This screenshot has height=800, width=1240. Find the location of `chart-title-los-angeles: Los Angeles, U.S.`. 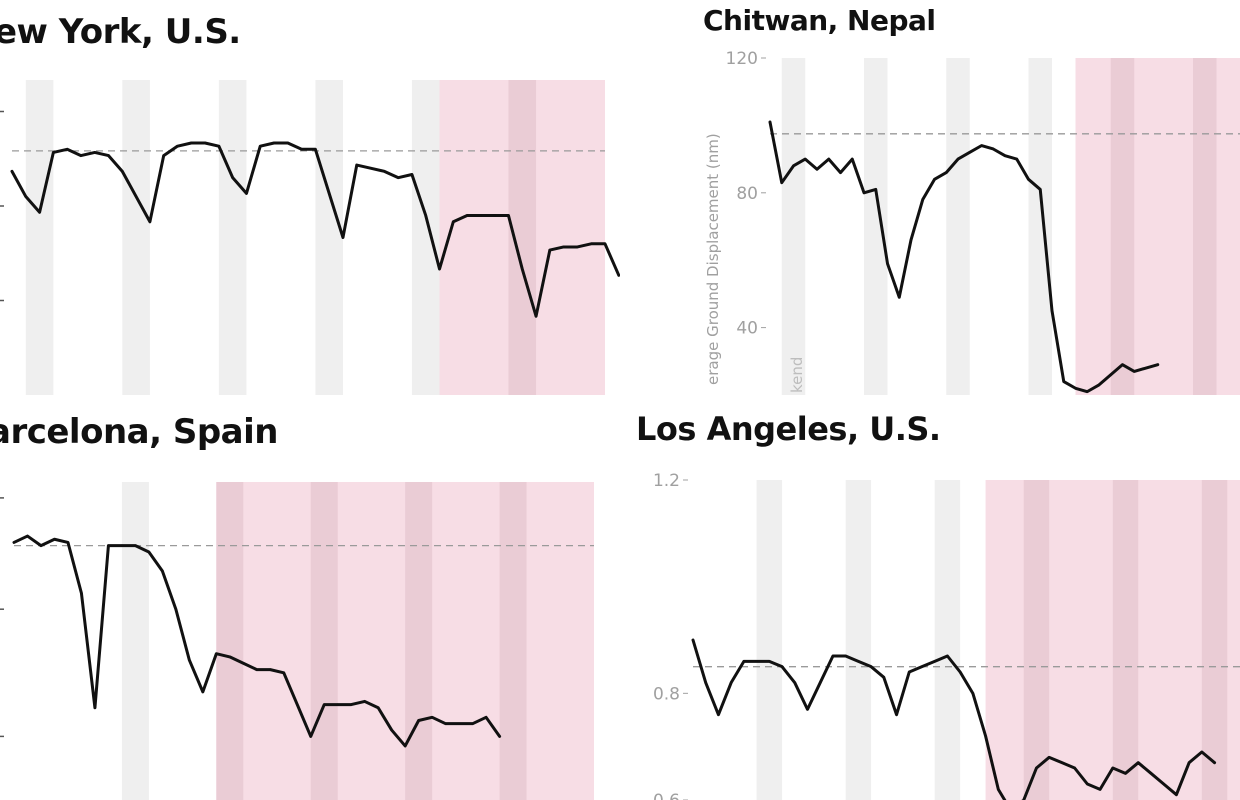

chart-title-los-angeles: Los Angeles, U.S. is located at coordinates (788, 429).